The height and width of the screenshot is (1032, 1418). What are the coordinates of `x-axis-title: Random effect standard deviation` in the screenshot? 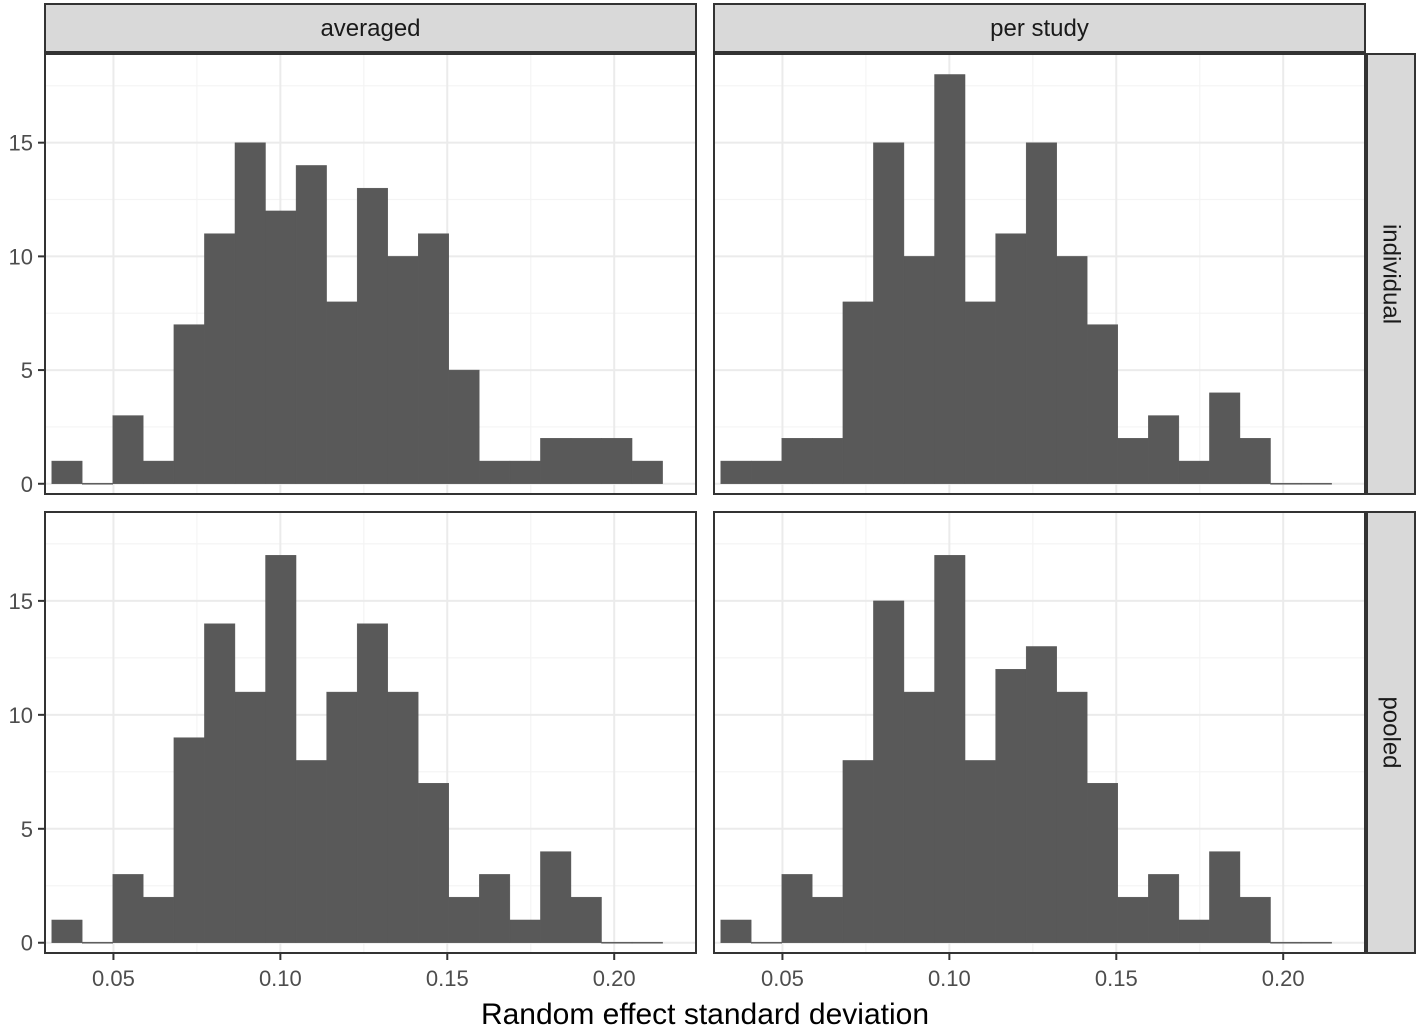 It's located at (705, 1014).